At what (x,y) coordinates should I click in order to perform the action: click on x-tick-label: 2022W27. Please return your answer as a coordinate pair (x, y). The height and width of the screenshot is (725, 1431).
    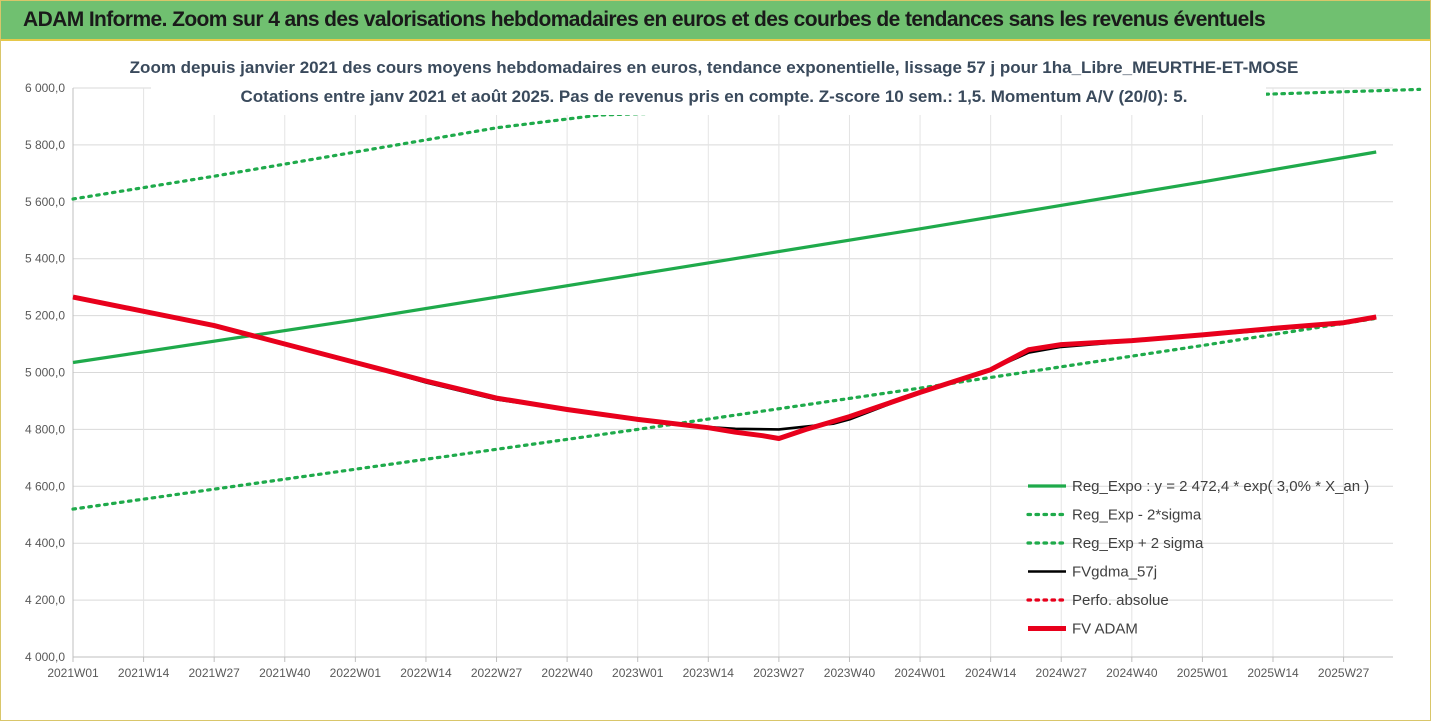
    Looking at the image, I should click on (497, 673).